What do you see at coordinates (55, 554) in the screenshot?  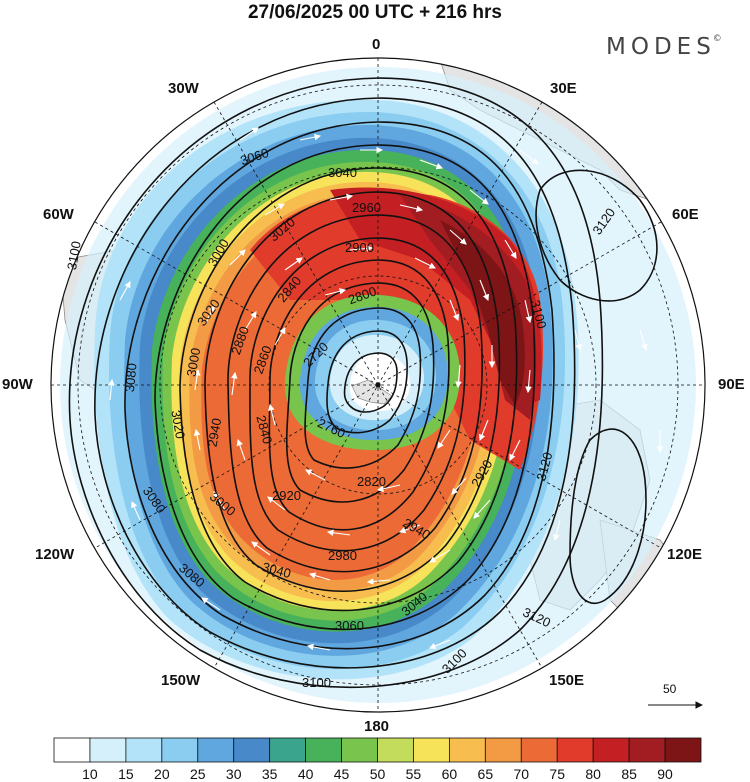 I see `lon-label-120w: 120W` at bounding box center [55, 554].